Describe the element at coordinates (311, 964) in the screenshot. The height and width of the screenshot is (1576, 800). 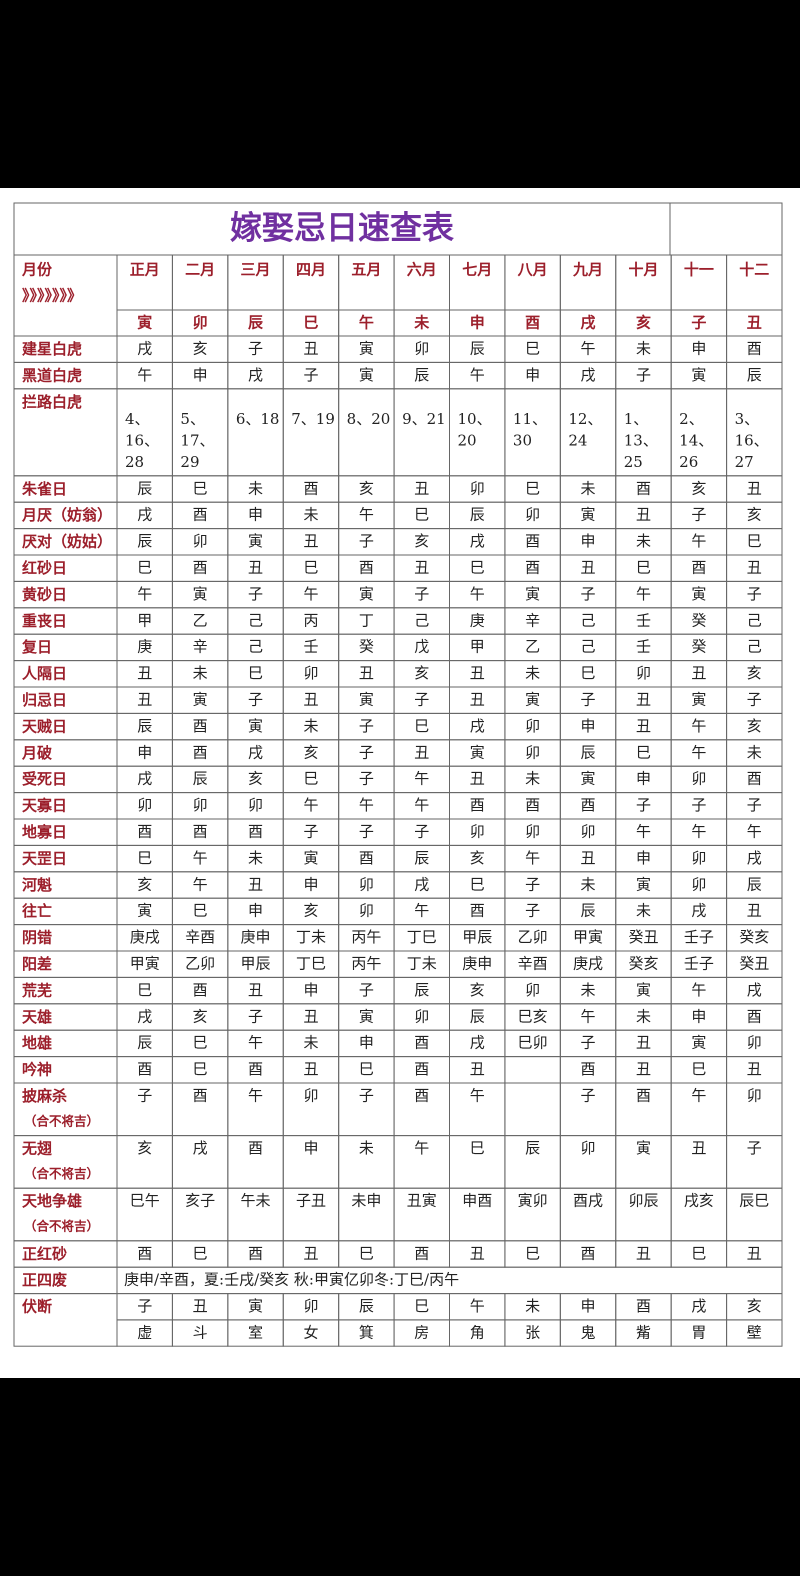
I see `cell-value: 丁巳` at that location.